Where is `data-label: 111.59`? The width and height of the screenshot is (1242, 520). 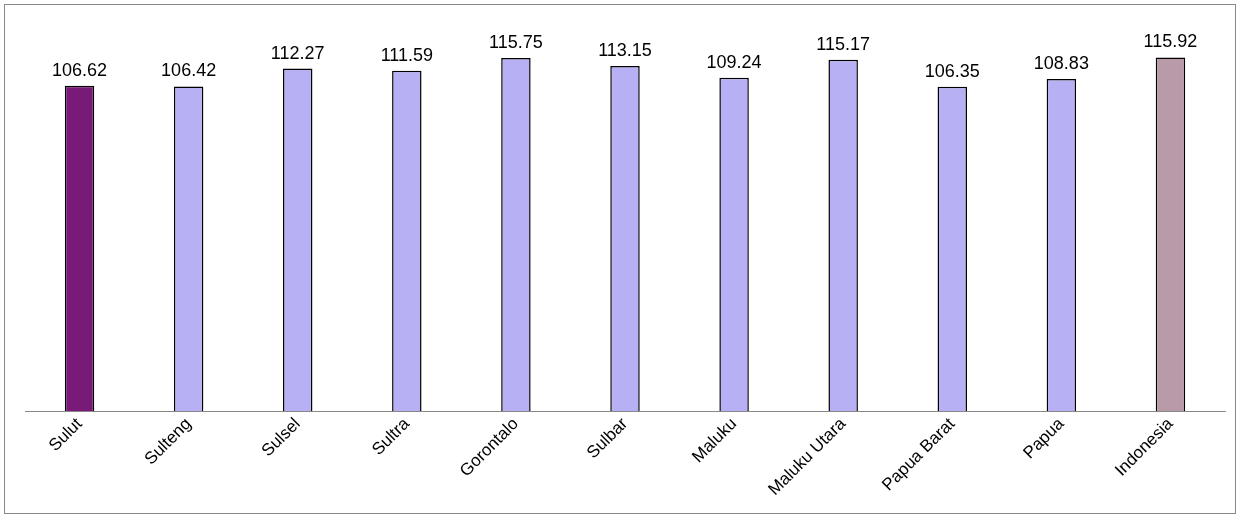 data-label: 111.59 is located at coordinates (407, 54).